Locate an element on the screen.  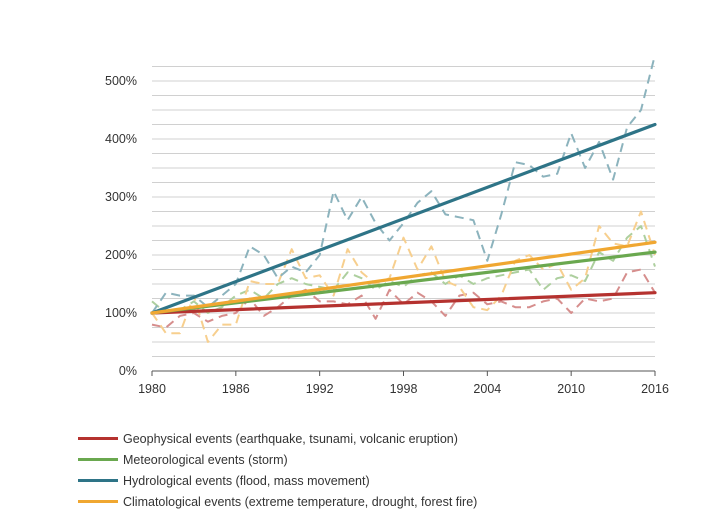
x-tick-label: 1980 is located at coordinates (152, 389).